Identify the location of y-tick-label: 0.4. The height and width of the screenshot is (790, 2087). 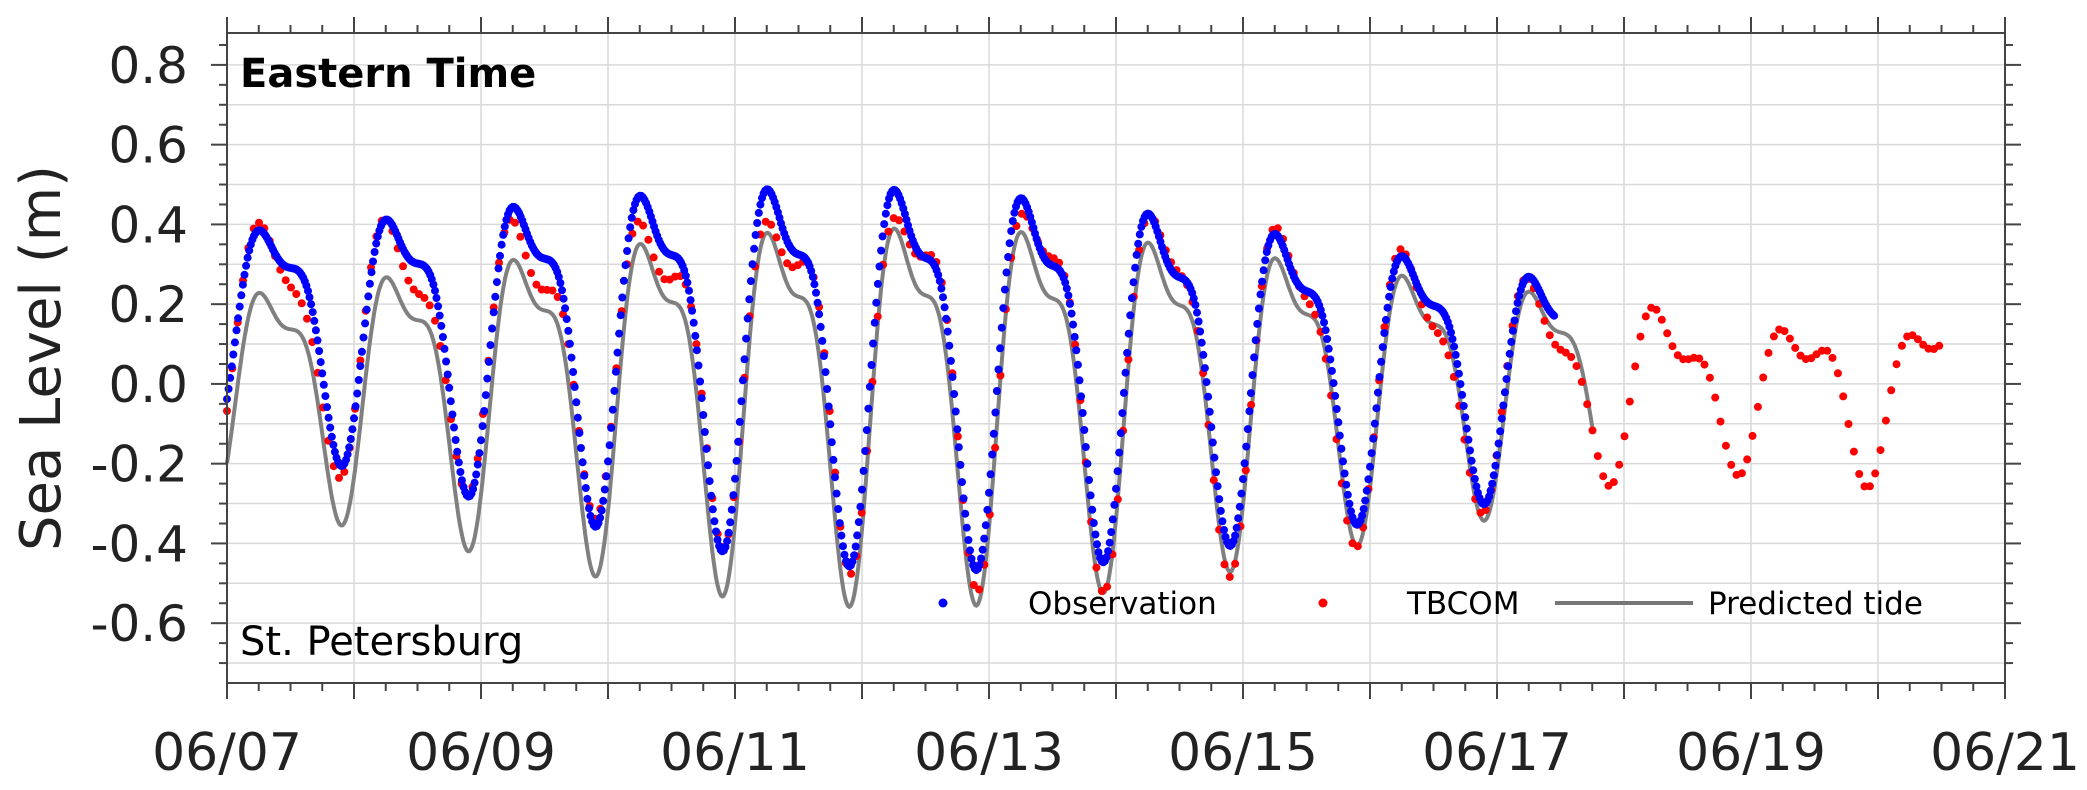
(148, 225).